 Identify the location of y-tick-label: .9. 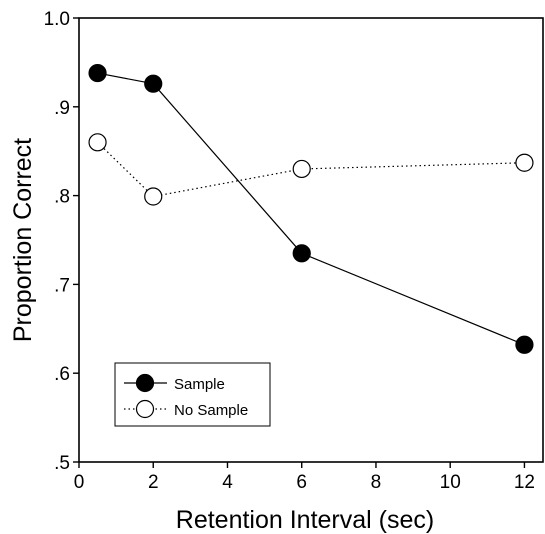
(62, 108).